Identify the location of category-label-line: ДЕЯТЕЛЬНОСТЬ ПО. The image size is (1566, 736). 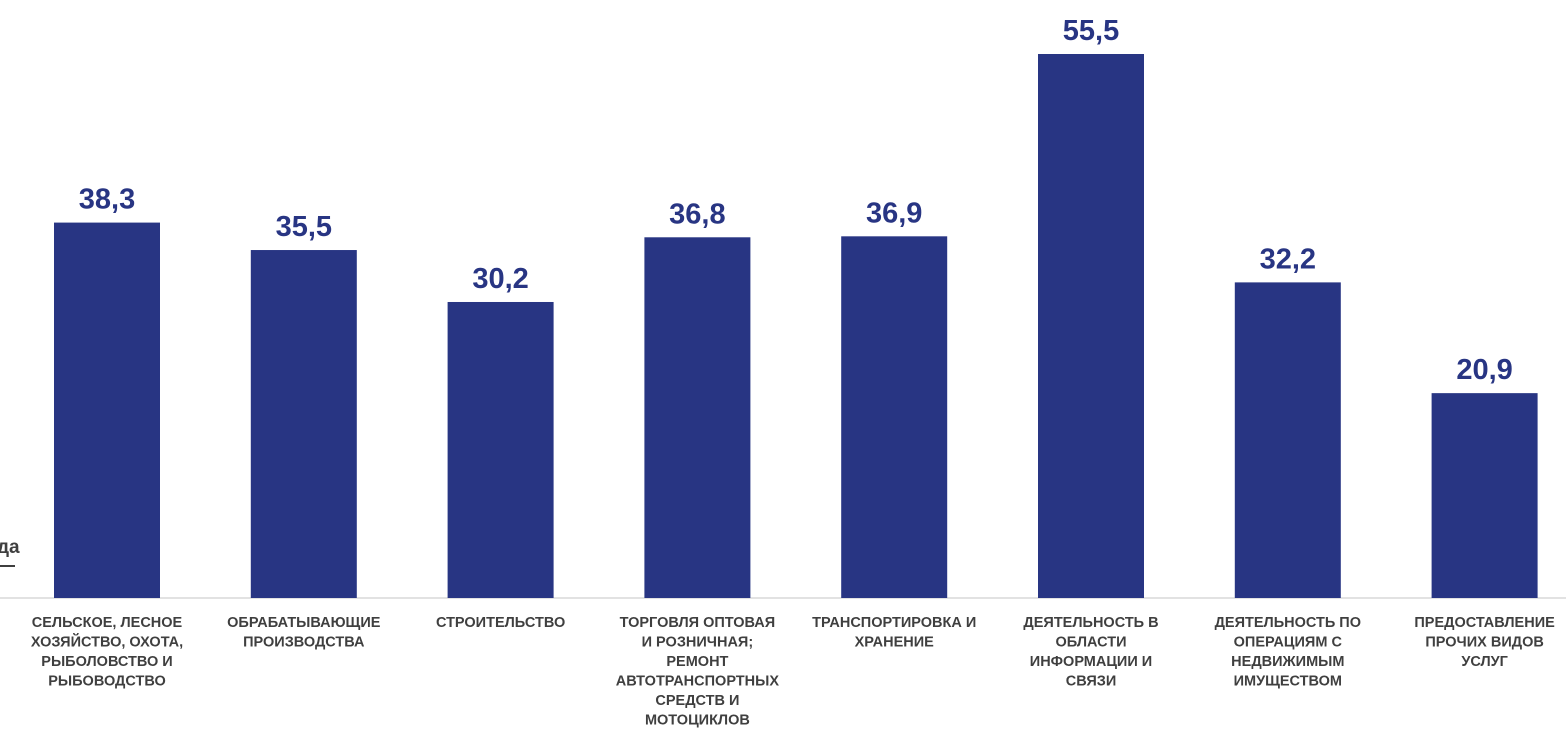
(1288, 623).